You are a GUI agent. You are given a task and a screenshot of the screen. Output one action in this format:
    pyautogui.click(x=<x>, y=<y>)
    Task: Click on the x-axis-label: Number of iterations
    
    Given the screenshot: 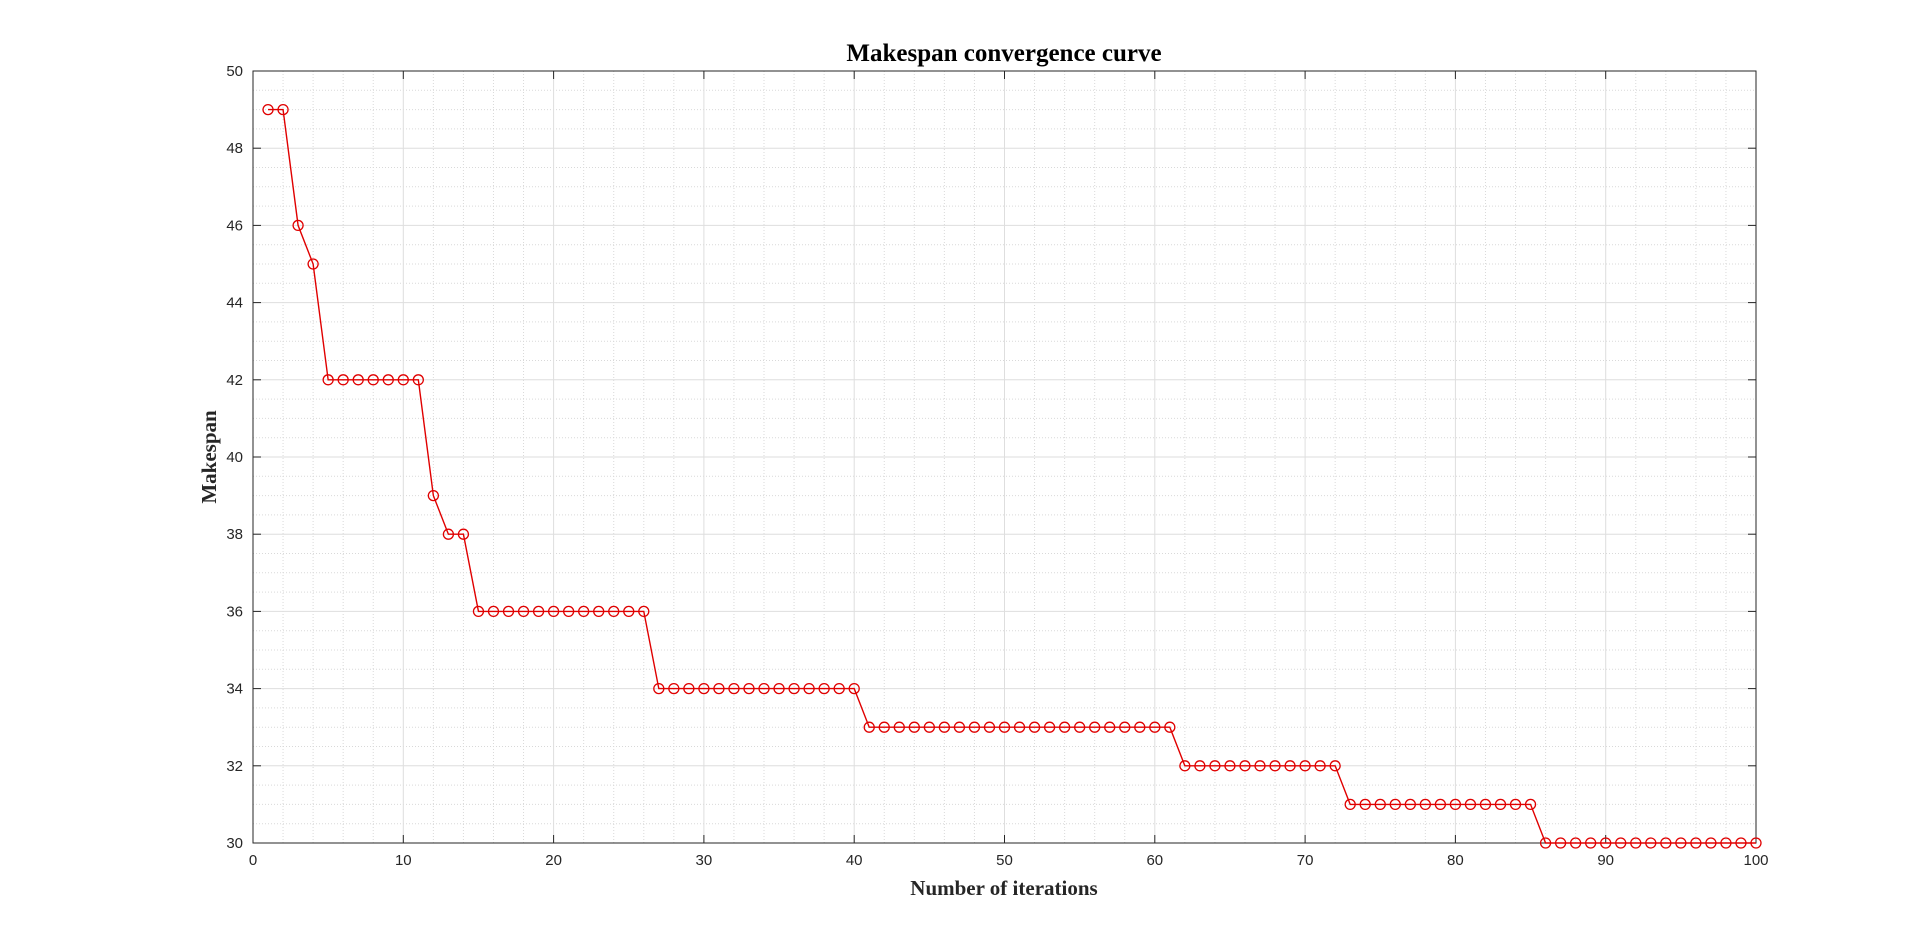 What is the action you would take?
    pyautogui.click(x=1003, y=888)
    